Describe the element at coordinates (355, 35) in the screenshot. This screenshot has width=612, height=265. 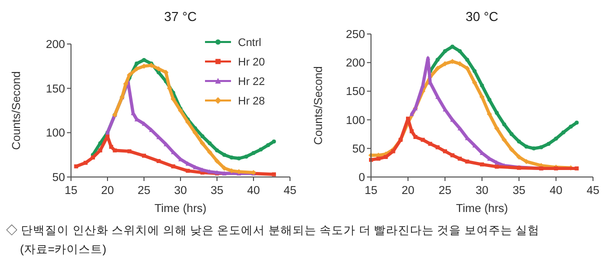
I see `y-tick-label: 250` at that location.